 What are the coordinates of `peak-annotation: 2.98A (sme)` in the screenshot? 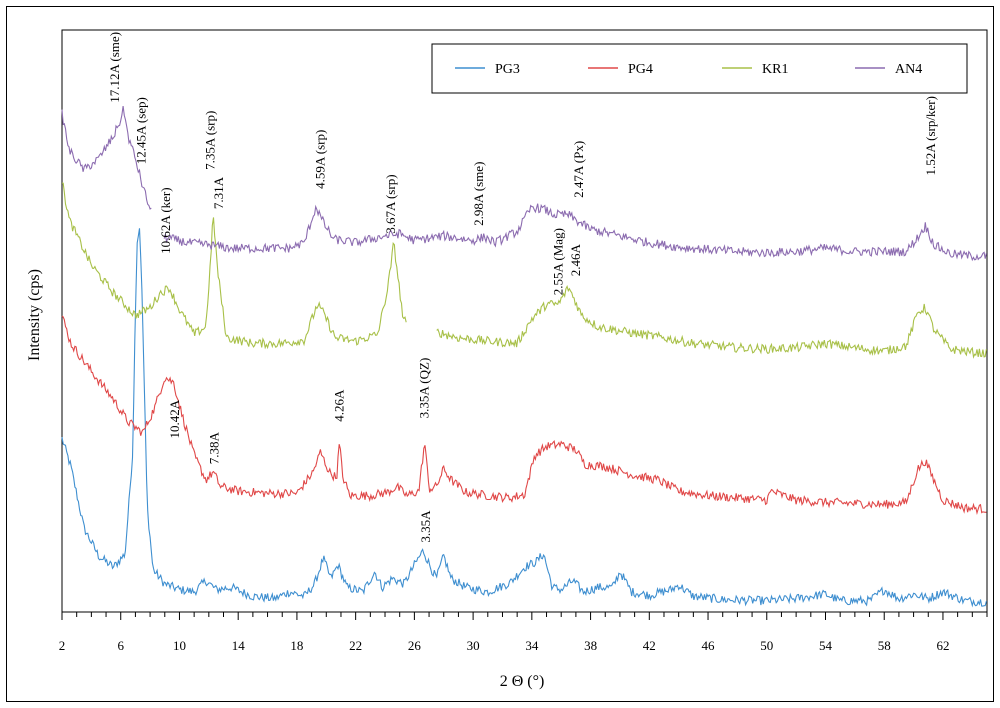 It's located at (478, 194).